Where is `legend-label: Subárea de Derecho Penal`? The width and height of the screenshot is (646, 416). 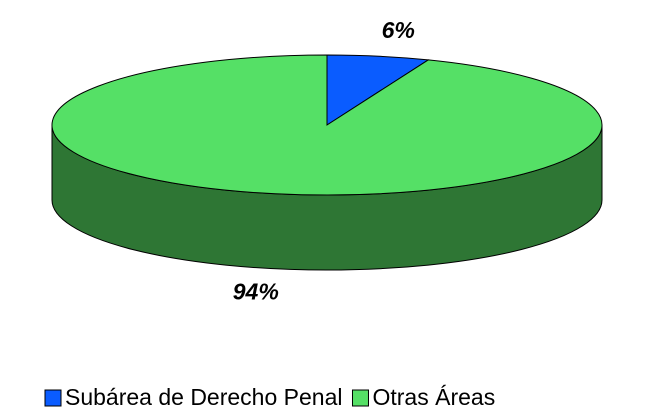
legend-label: Subárea de Derecho Penal is located at coordinates (203, 397).